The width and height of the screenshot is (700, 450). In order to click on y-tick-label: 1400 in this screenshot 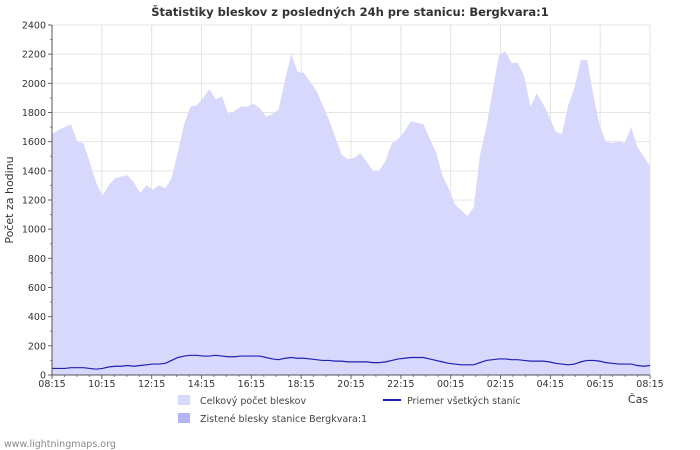, I will do `click(34, 171)`.